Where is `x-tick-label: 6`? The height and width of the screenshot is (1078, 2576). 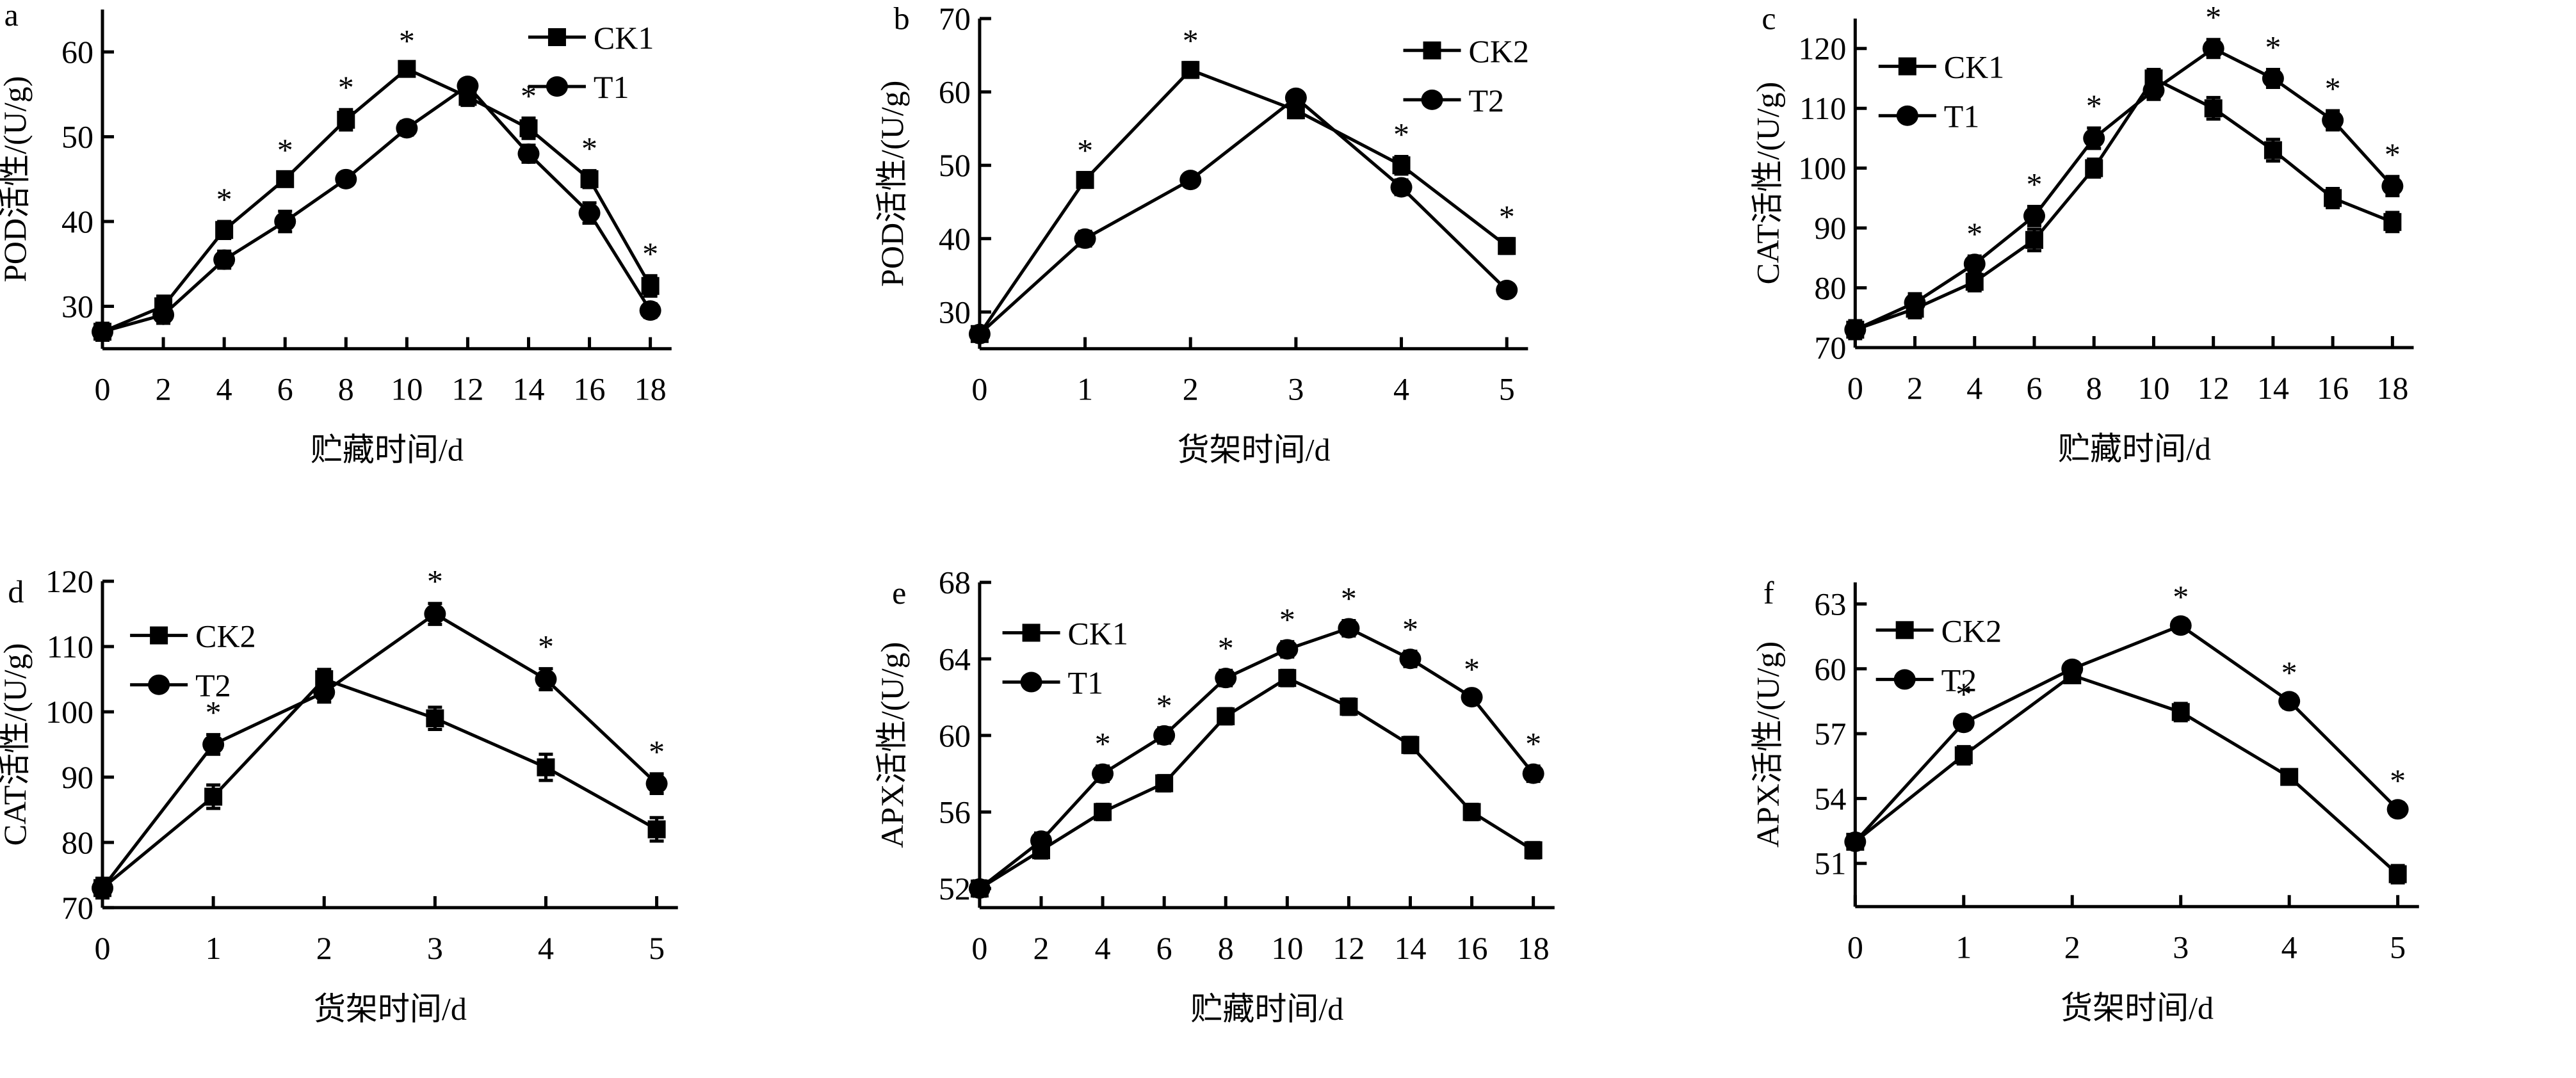 x-tick-label: 6 is located at coordinates (285, 389).